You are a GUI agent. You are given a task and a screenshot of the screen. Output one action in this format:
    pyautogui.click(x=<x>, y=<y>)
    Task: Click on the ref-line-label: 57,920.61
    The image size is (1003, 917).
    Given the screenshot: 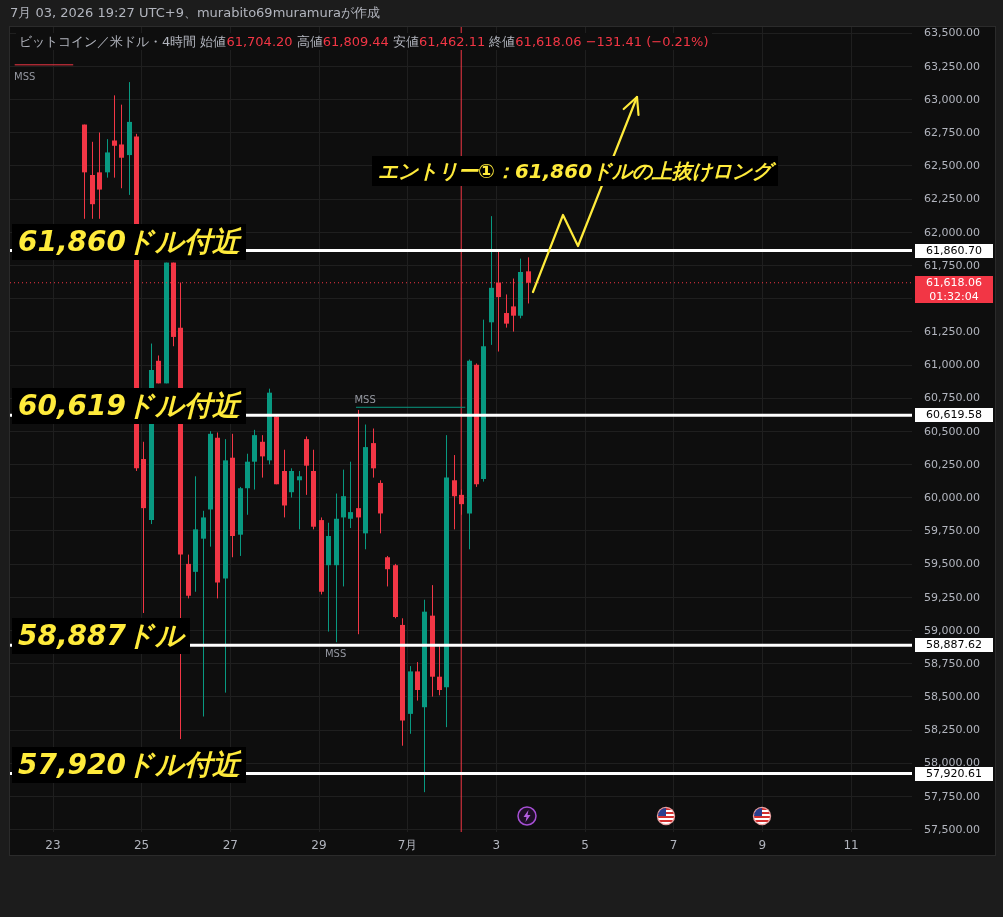 What is the action you would take?
    pyautogui.click(x=954, y=773)
    